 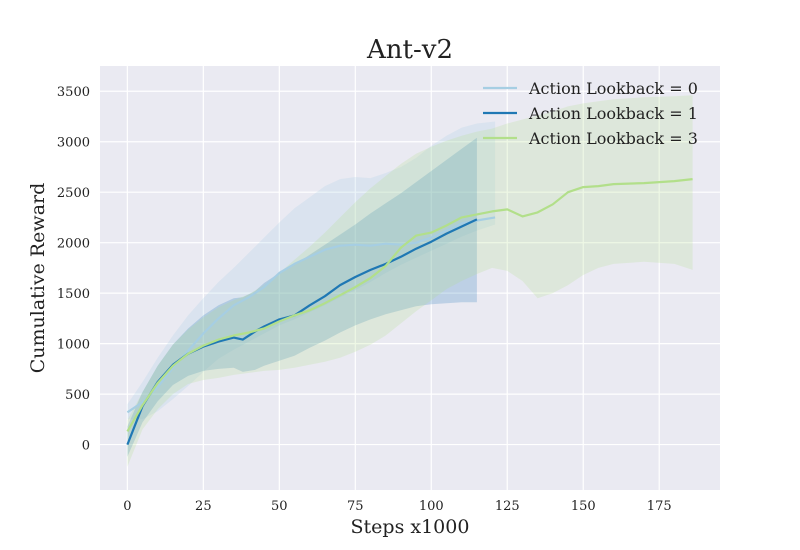 What do you see at coordinates (73, 92) in the screenshot?
I see `y-tick-label-7: 3500` at bounding box center [73, 92].